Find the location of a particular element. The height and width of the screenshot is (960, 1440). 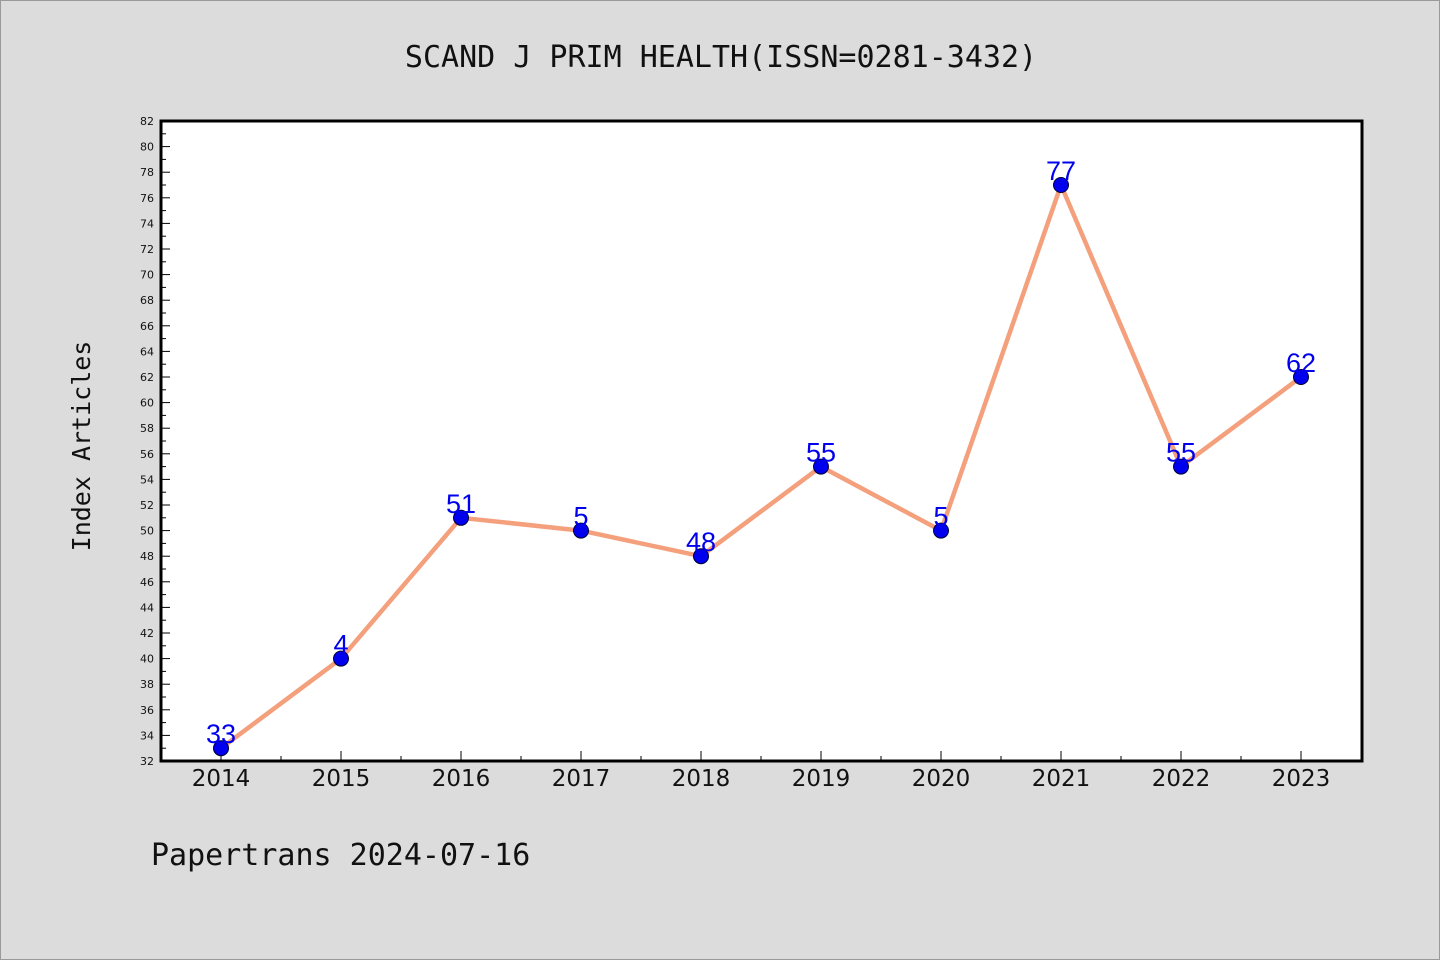

y-tick-label: 54 is located at coordinates (147, 479).